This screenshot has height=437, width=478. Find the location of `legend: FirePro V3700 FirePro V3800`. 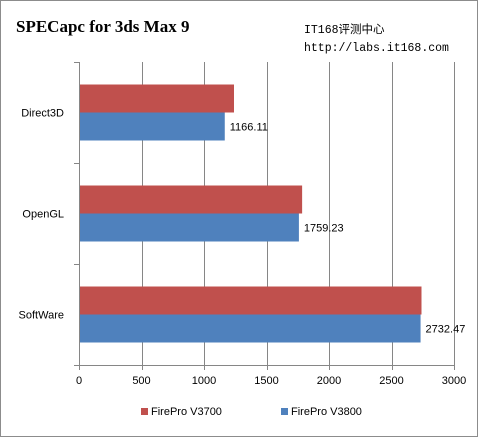

legend: FirePro V3700 FirePro V3800 is located at coordinates (251, 412).